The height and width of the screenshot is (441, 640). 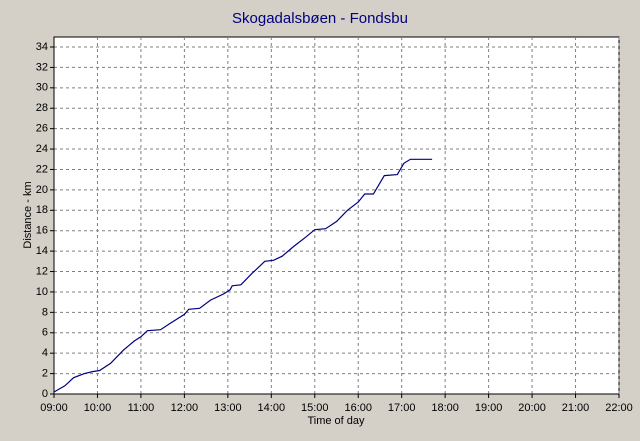 I want to click on x-tick-label: 09:00, so click(x=54, y=408).